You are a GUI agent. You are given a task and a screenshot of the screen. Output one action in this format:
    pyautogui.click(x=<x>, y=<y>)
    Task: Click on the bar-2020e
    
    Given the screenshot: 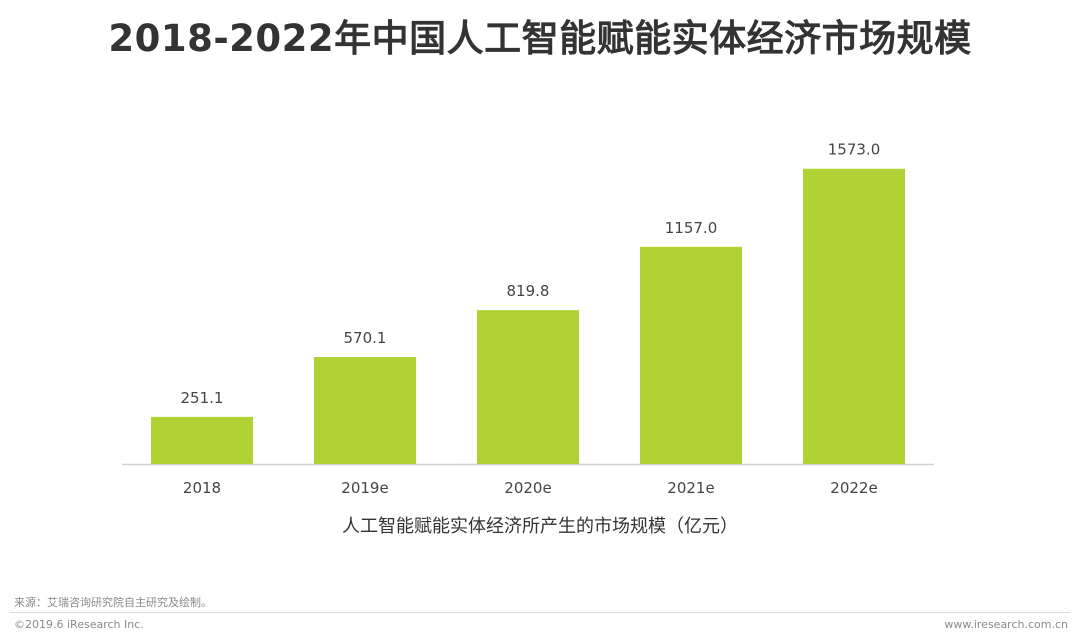 What is the action you would take?
    pyautogui.click(x=528, y=387)
    